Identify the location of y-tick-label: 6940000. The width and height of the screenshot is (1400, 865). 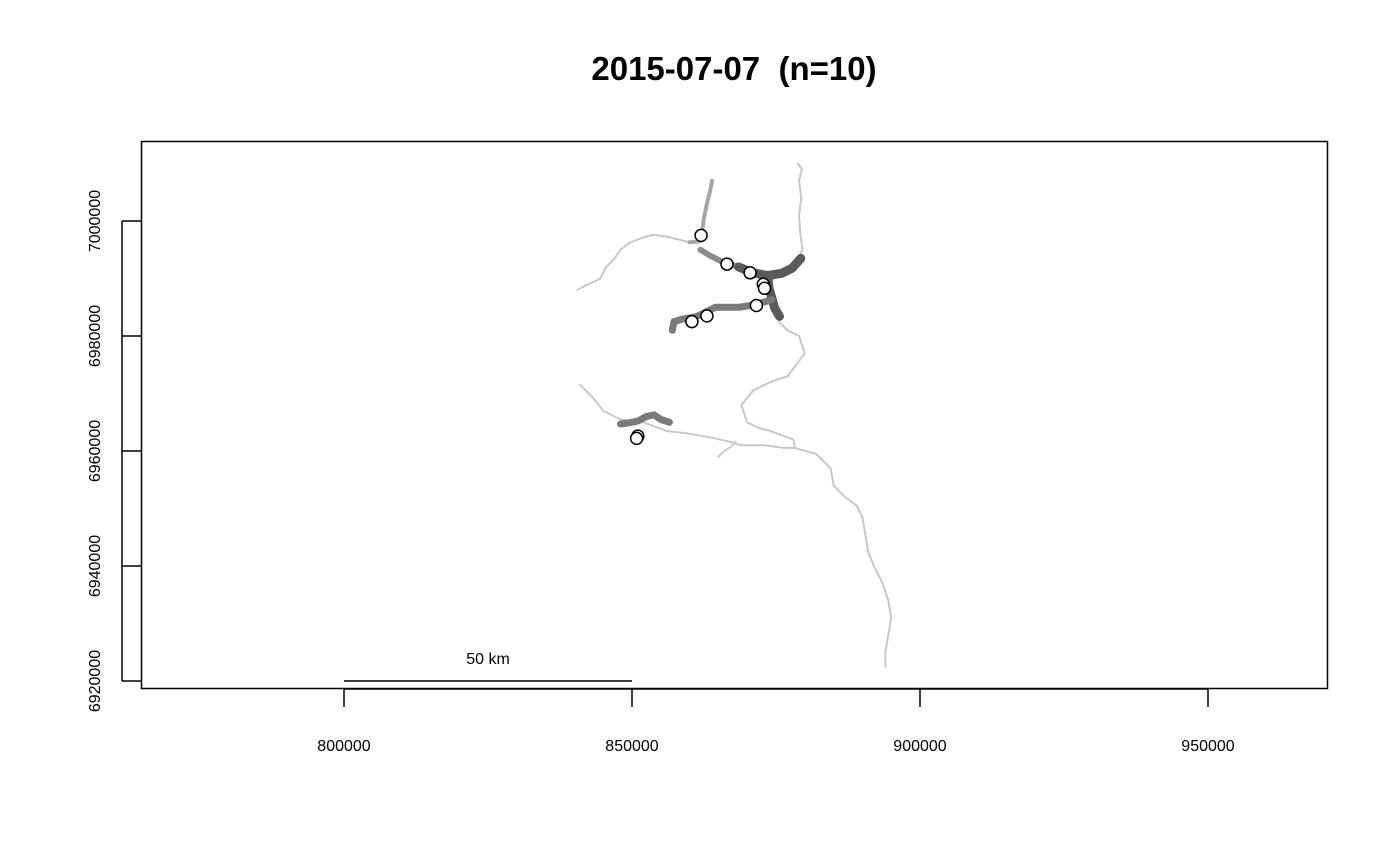
(95, 566).